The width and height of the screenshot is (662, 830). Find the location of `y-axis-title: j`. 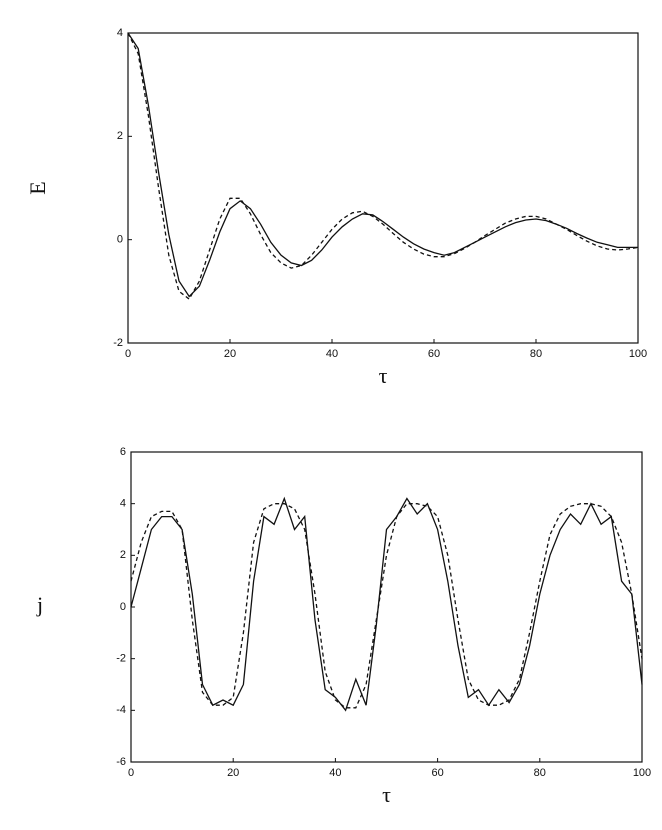

y-axis-title: j is located at coordinates (39, 604).